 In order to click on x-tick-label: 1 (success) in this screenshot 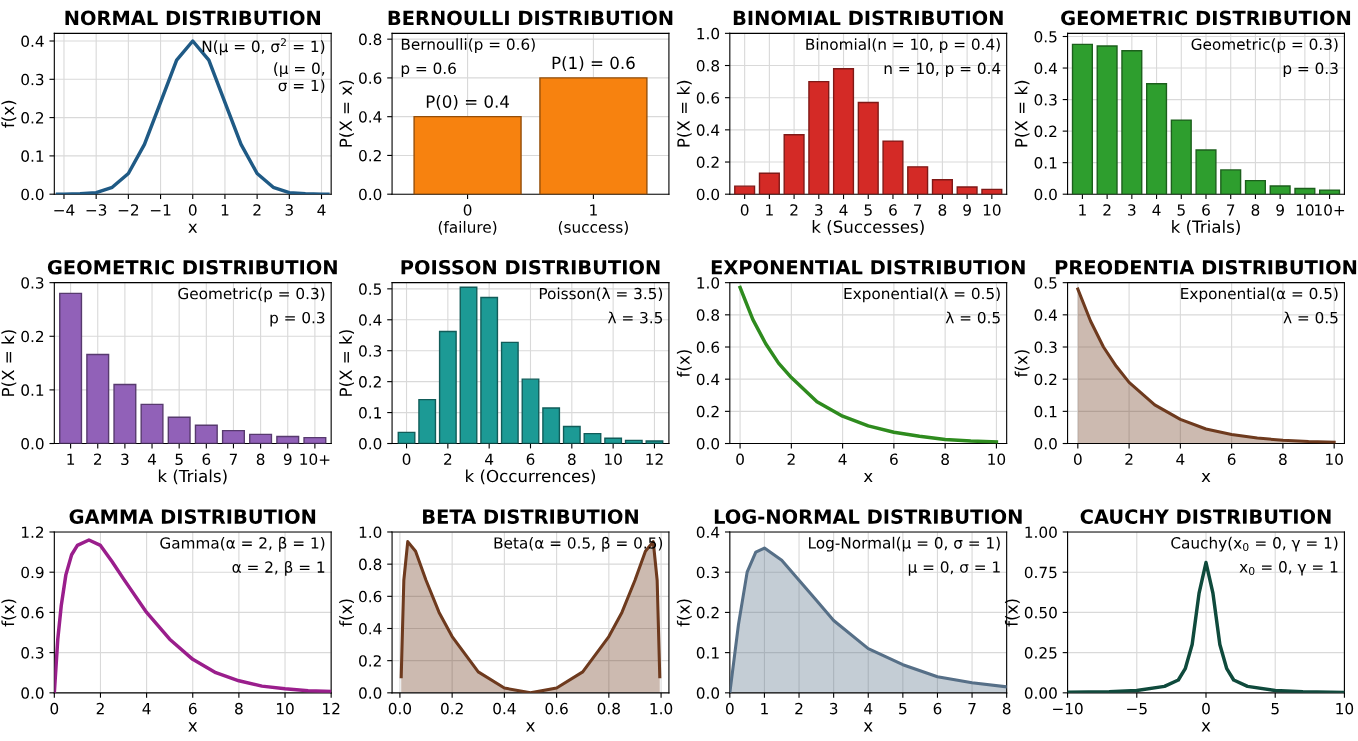, I will do `click(593, 219)`.